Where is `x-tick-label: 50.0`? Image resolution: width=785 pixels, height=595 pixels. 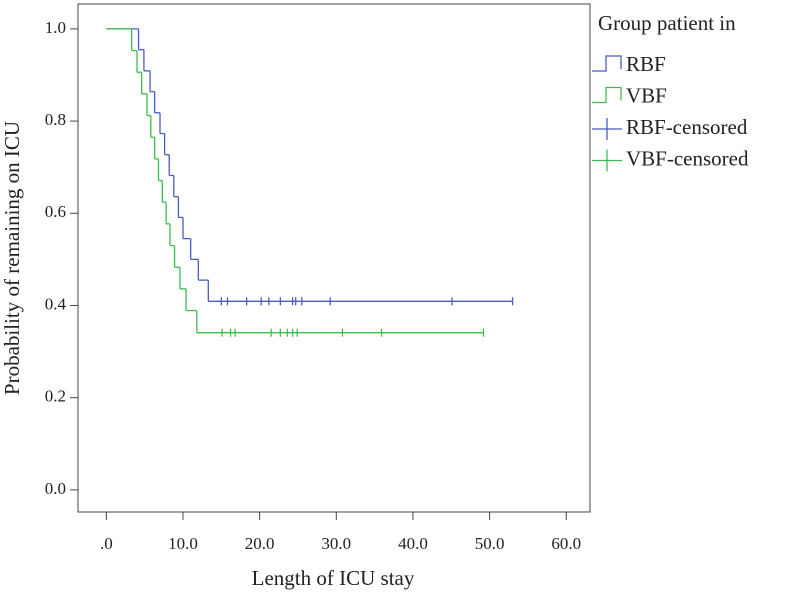
x-tick-label: 50.0 is located at coordinates (490, 543).